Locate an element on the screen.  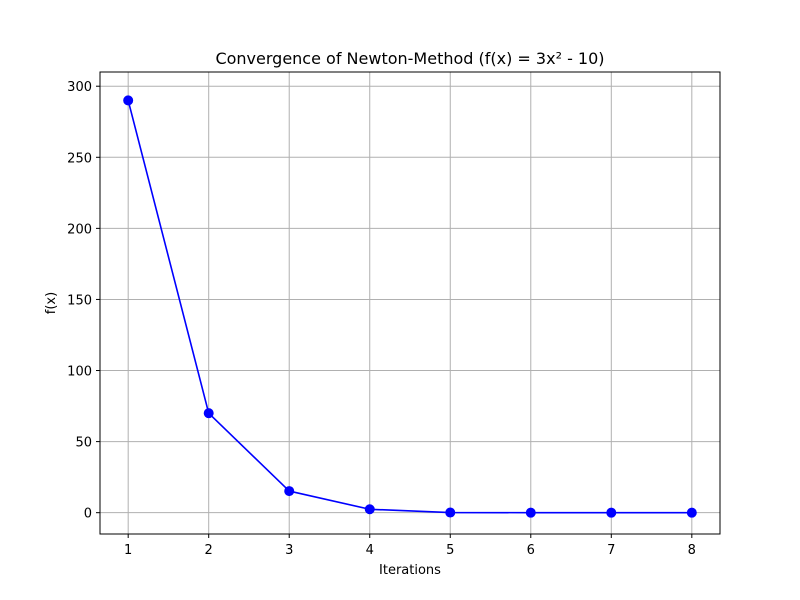
y-tick-label: 150 is located at coordinates (79, 300).